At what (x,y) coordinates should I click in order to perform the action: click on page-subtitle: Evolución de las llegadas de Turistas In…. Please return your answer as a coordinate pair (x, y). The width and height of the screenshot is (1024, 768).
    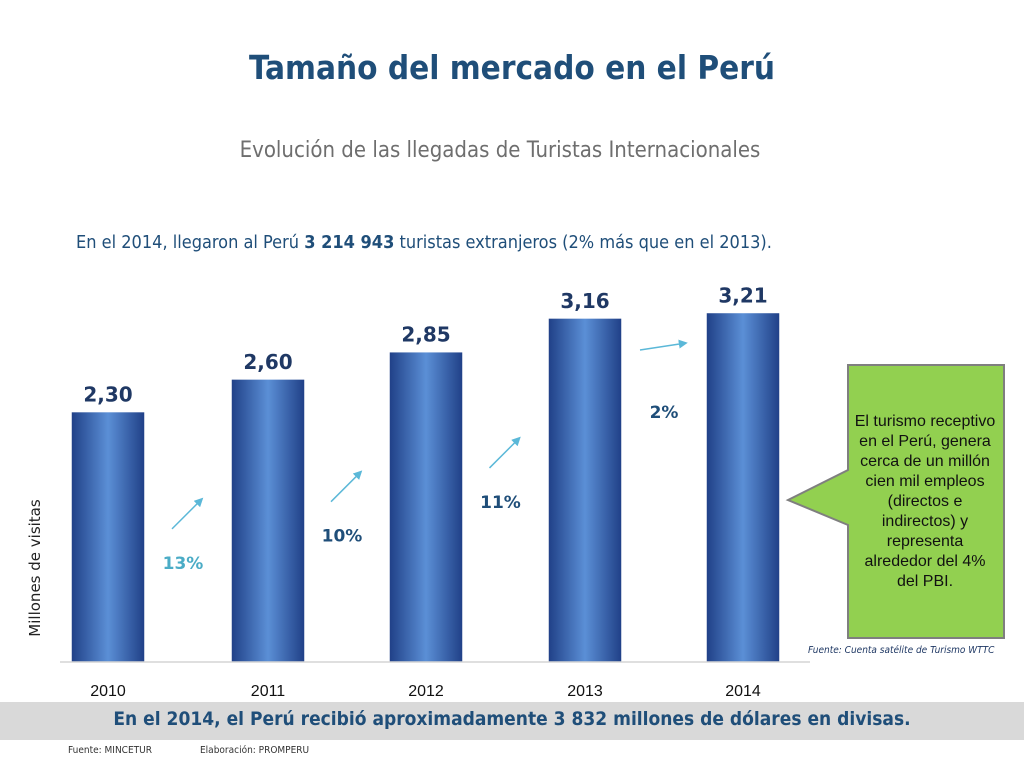
    Looking at the image, I should click on (500, 150).